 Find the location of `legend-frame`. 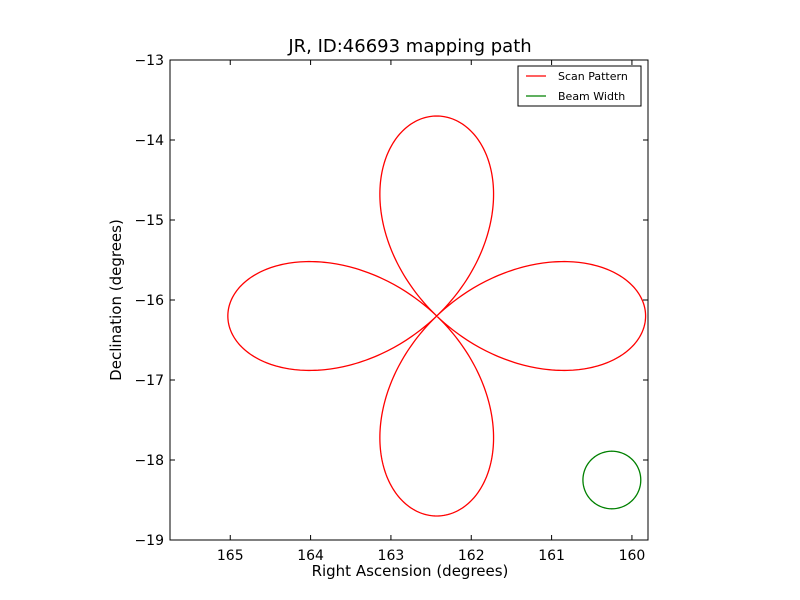

legend-frame is located at coordinates (579, 86).